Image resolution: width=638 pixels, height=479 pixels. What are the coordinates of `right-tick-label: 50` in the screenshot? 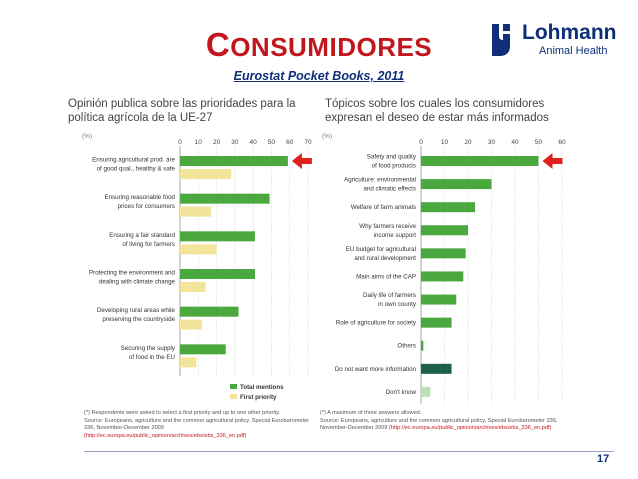 It's located at (539, 142).